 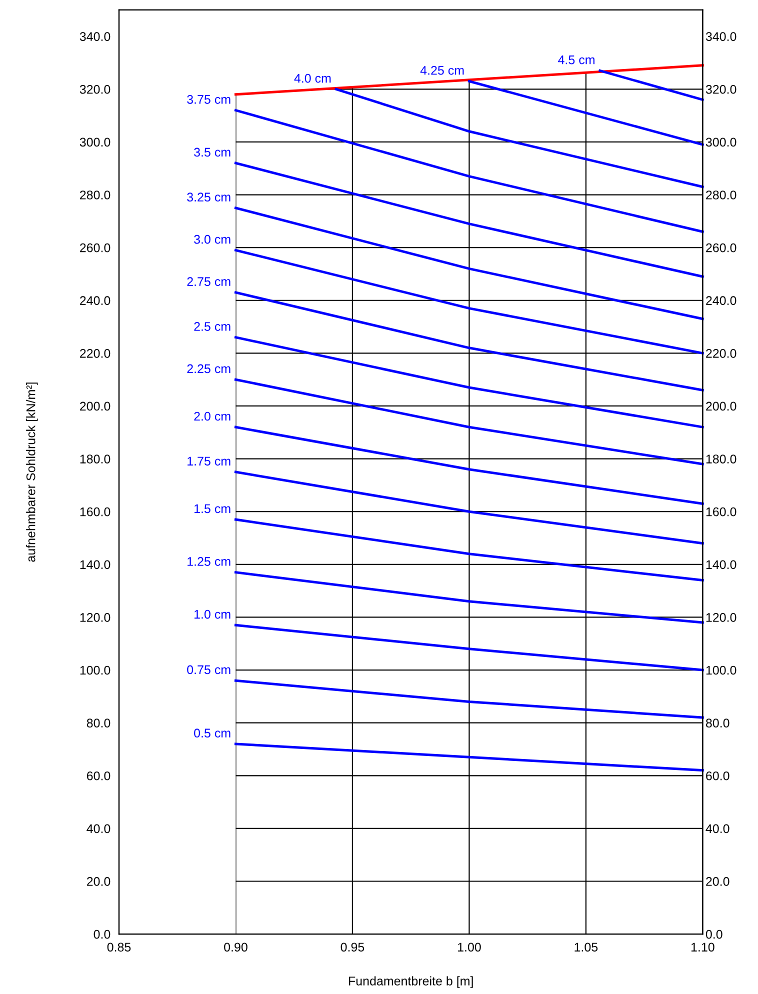 What do you see at coordinates (98, 881) in the screenshot?
I see `y-tick-label: 20.0` at bounding box center [98, 881].